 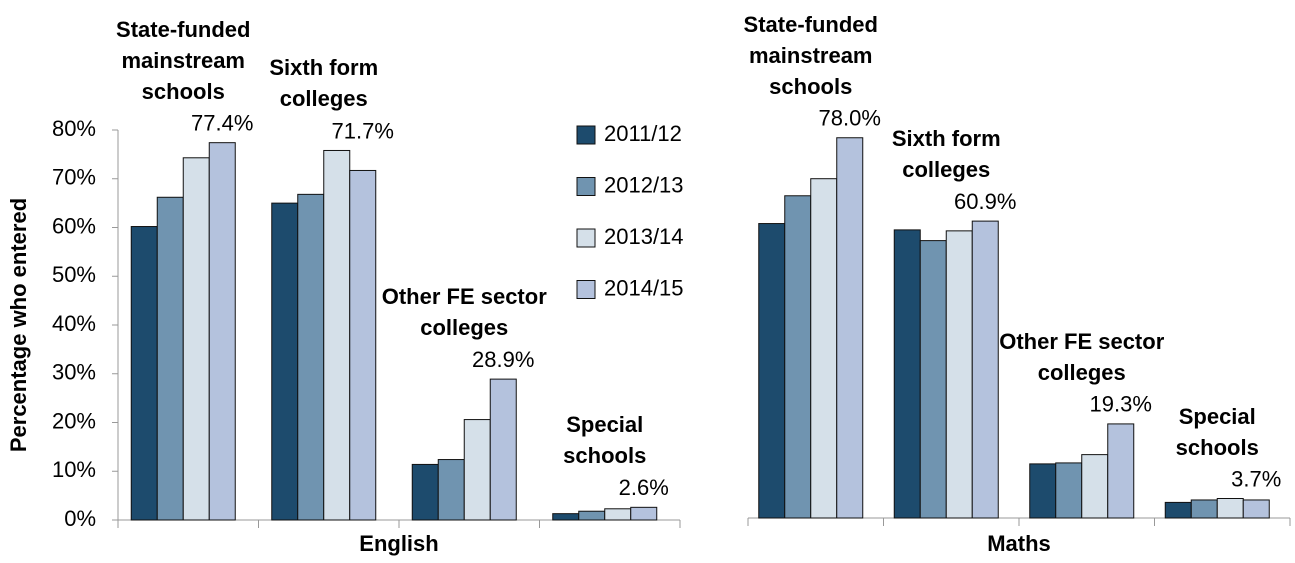 I want to click on y-tick-label: 20%, so click(x=74, y=420).